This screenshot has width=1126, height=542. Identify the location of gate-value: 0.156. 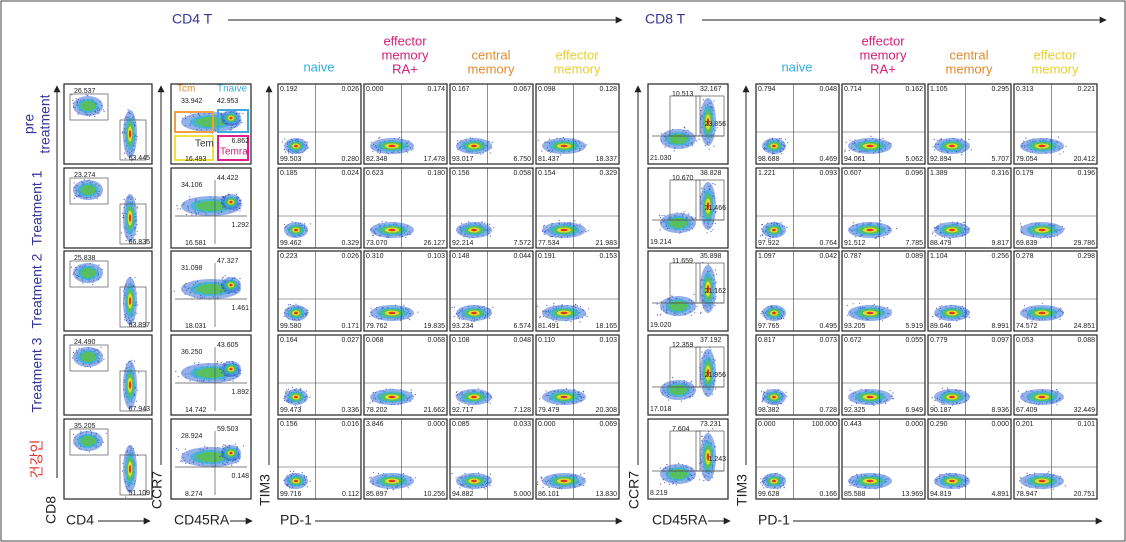
(461, 173).